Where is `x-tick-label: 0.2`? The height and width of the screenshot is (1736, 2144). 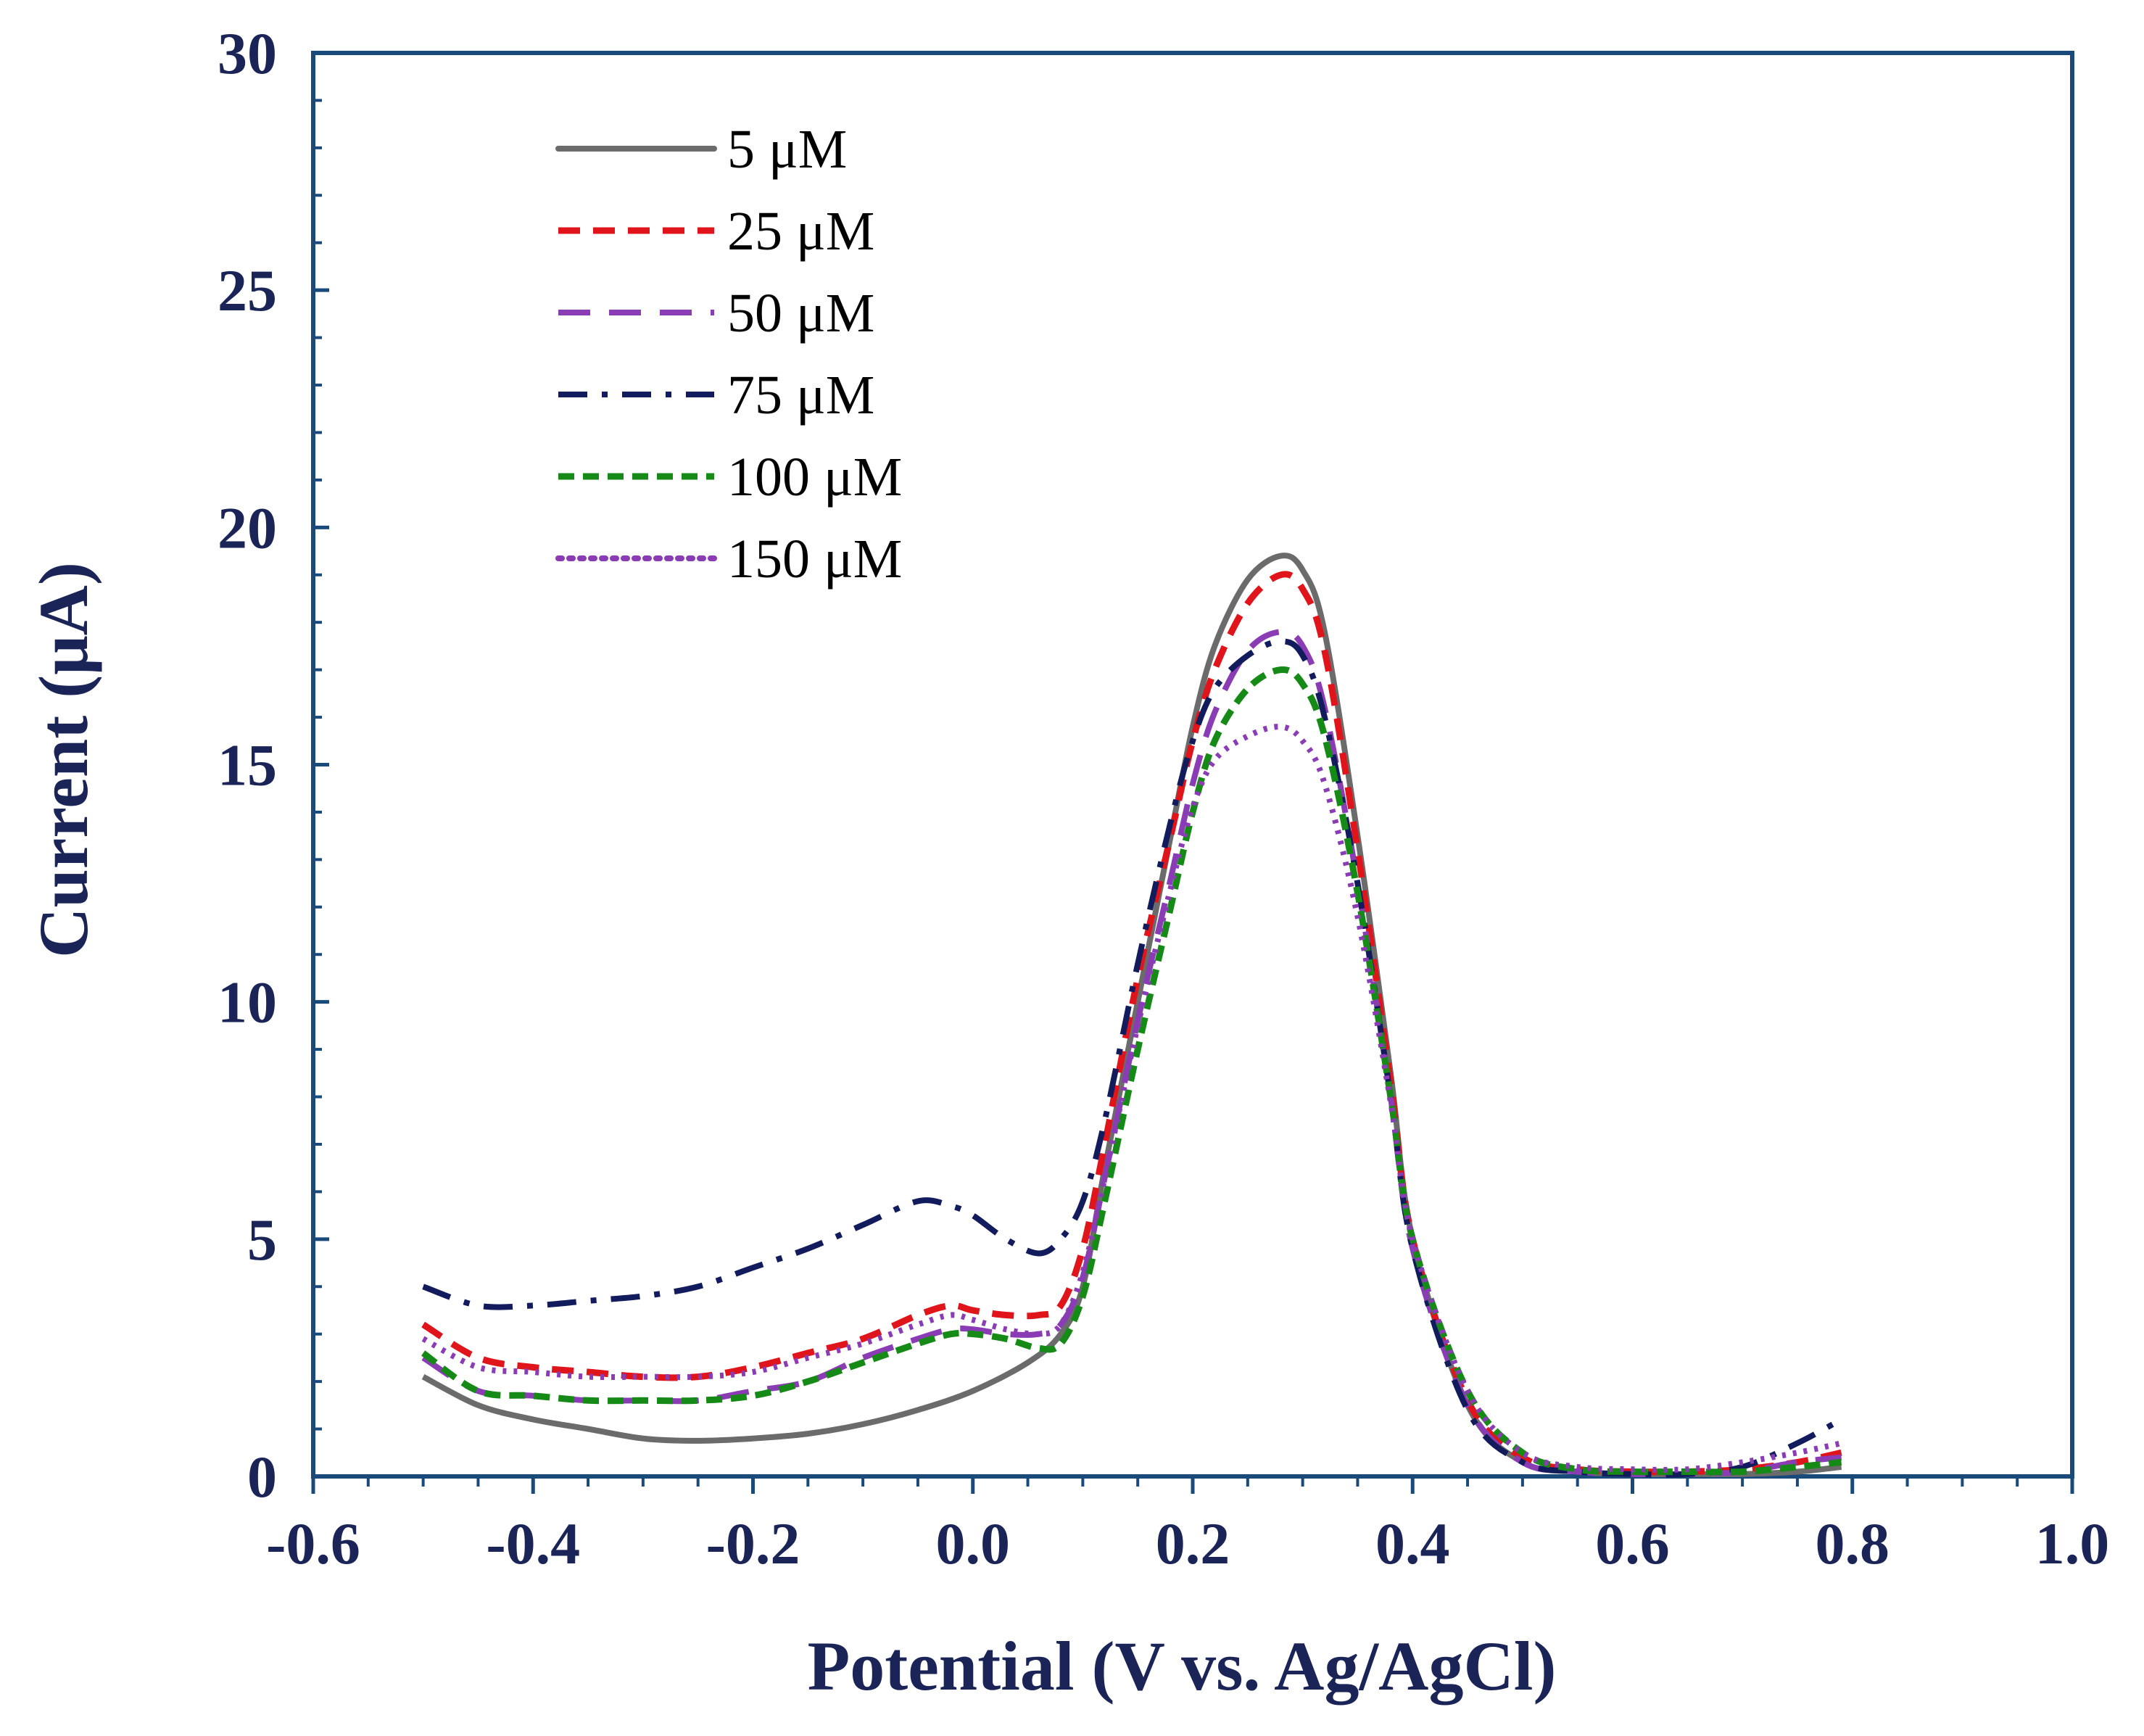 x-tick-label: 0.2 is located at coordinates (1193, 1543).